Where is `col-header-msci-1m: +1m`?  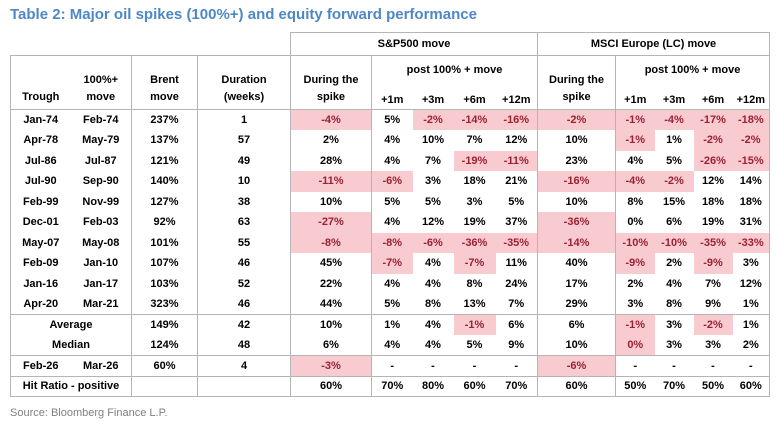 col-header-msci-1m: +1m is located at coordinates (635, 96).